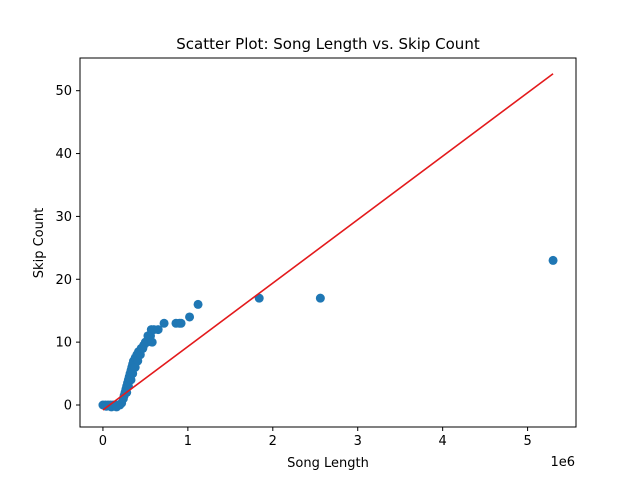 This screenshot has height=480, width=640. Describe the element at coordinates (328, 463) in the screenshot. I see `x-axis-label: Song Length` at that location.